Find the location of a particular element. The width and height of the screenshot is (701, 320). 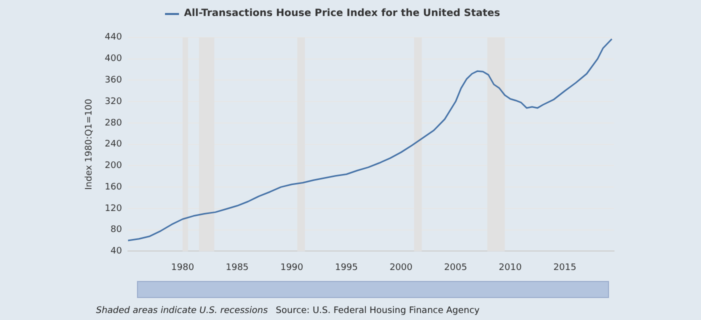

text: Shaded areas indicate U.S. recessions is located at coordinates (182, 311).